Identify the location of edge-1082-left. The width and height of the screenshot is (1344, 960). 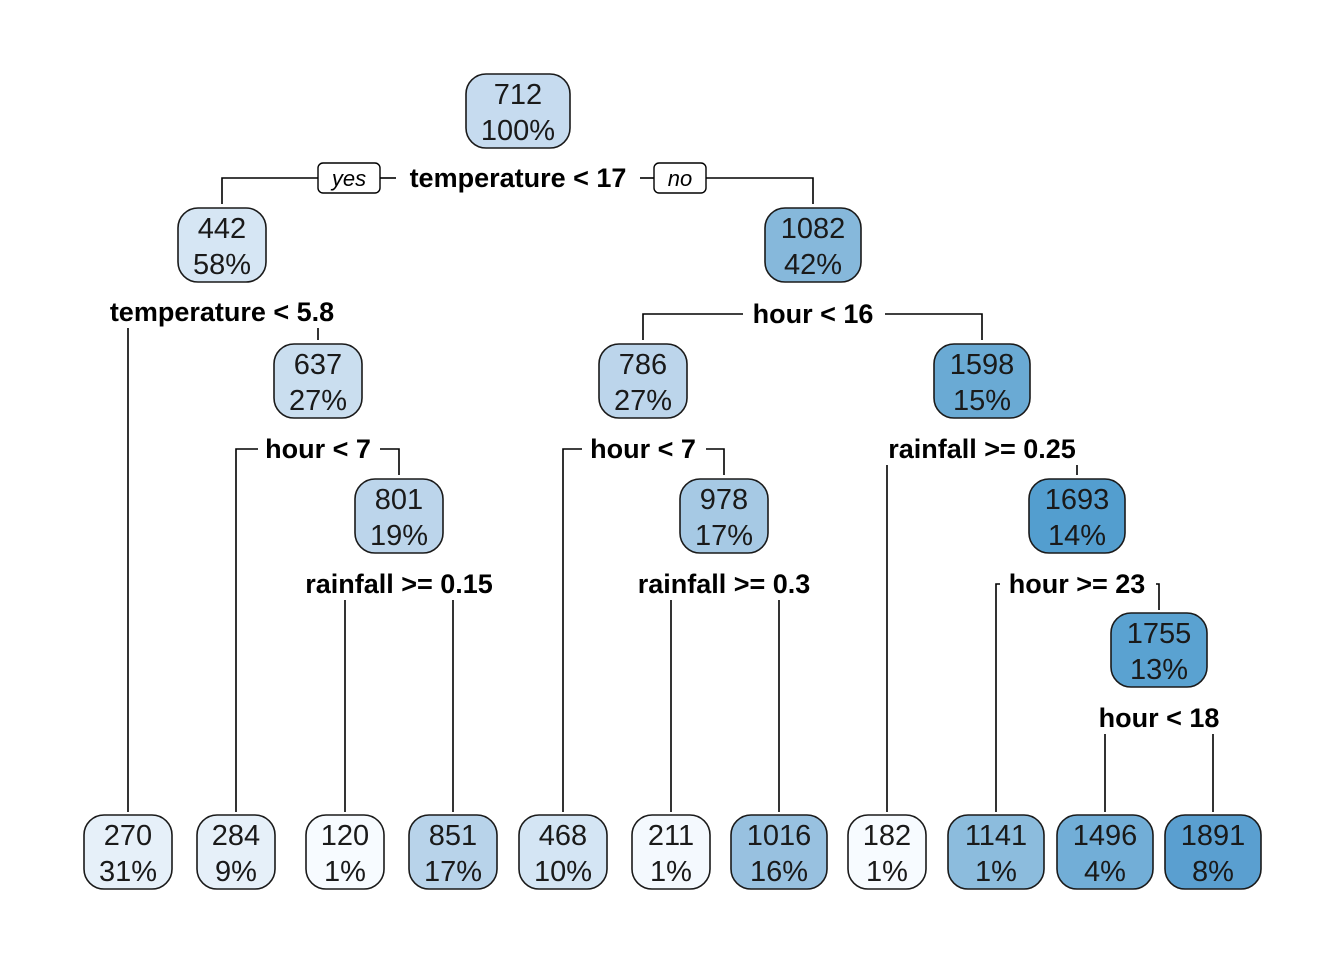
(692, 326).